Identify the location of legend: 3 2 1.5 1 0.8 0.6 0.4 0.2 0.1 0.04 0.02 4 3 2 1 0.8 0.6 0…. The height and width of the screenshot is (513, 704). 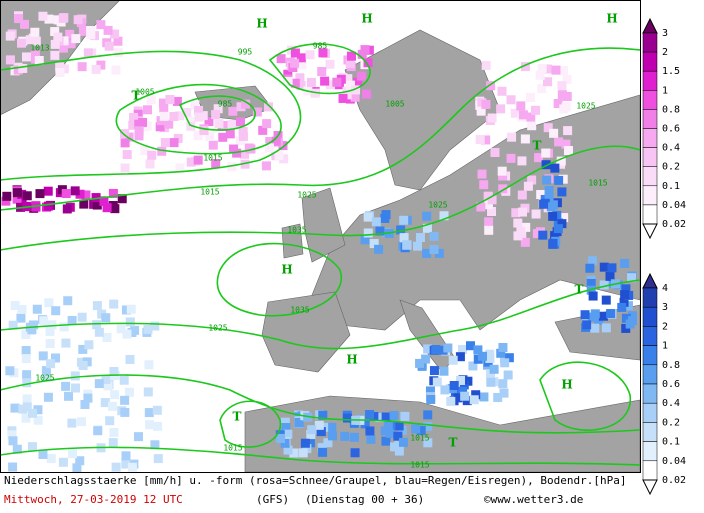
(664, 256).